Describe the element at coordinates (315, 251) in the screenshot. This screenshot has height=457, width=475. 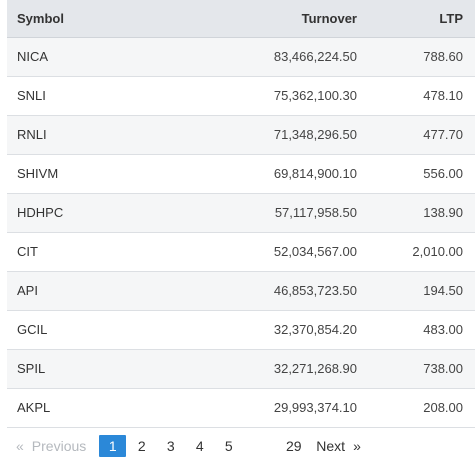
I see `cell-turnover: 52,034,567.00` at that location.